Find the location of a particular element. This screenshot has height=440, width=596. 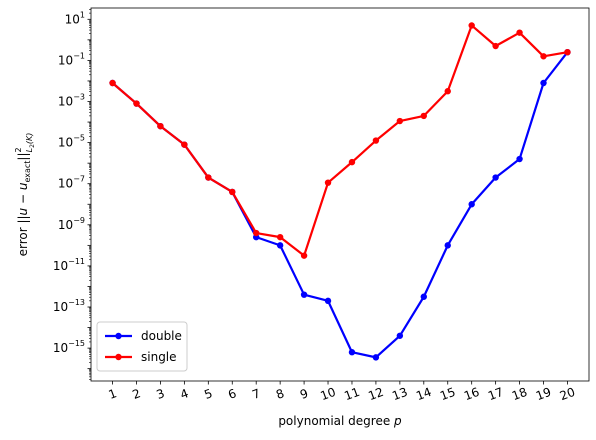

y-tick-label: 10⁻⁵ is located at coordinates (71, 142).